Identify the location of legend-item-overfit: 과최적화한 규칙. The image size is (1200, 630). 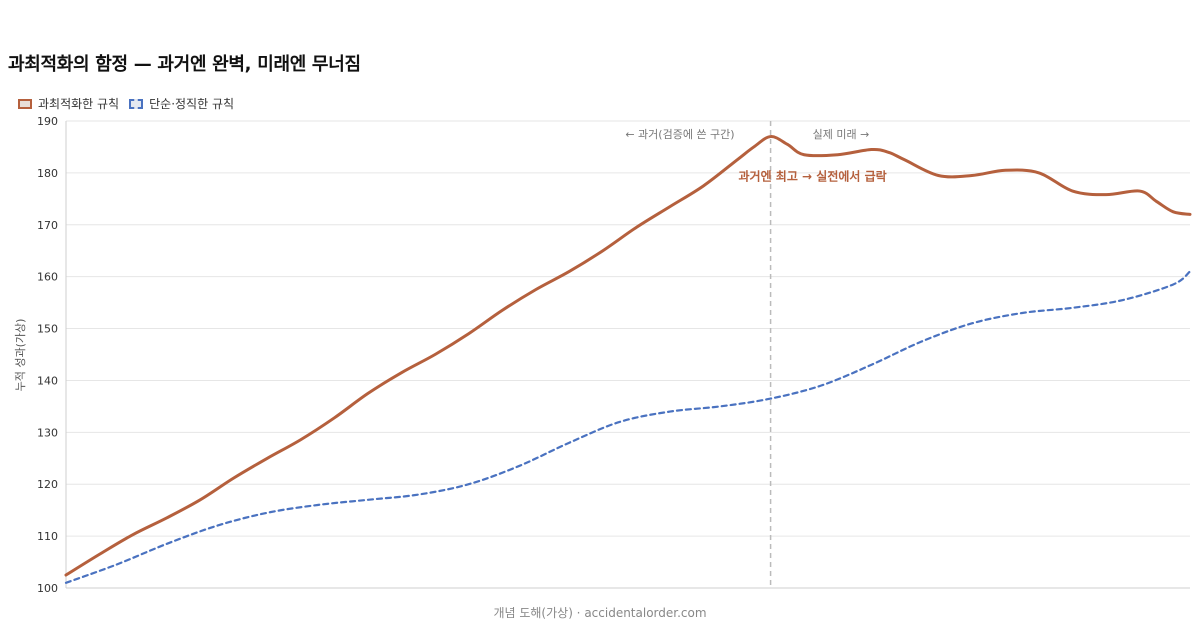
(68, 103).